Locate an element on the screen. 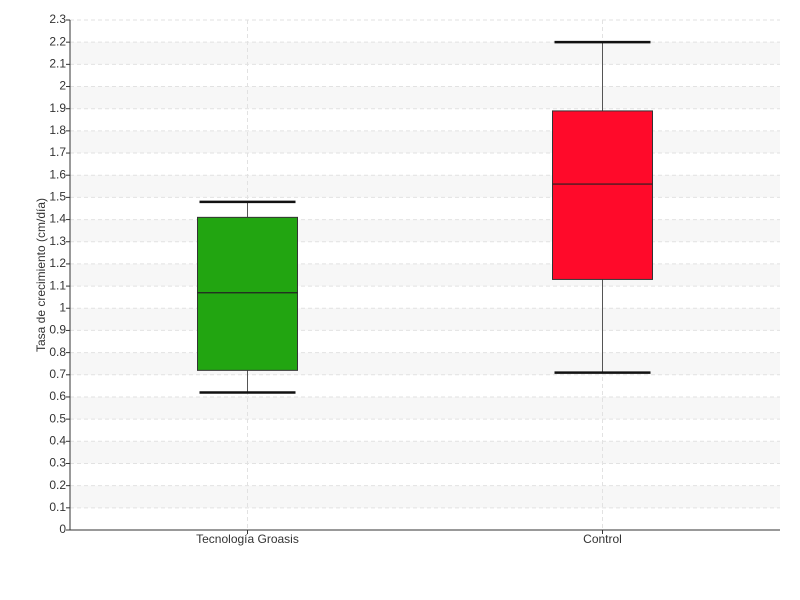 The height and width of the screenshot is (600, 800). y-tick-label: 1.4 is located at coordinates (57, 219).